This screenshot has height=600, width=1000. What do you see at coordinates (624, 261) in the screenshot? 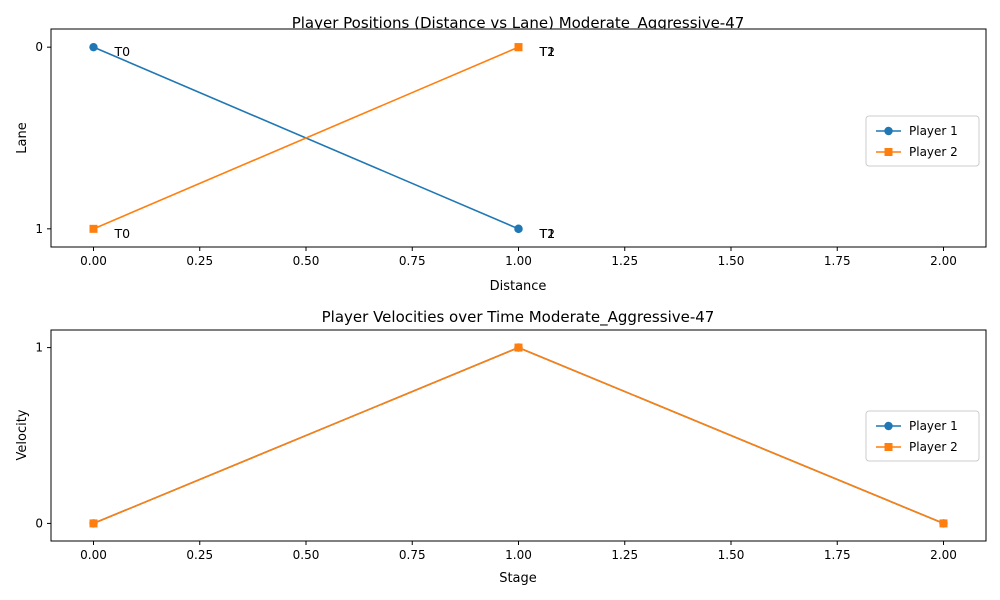
I see `positions-x-tick-label: 1.25` at bounding box center [624, 261].